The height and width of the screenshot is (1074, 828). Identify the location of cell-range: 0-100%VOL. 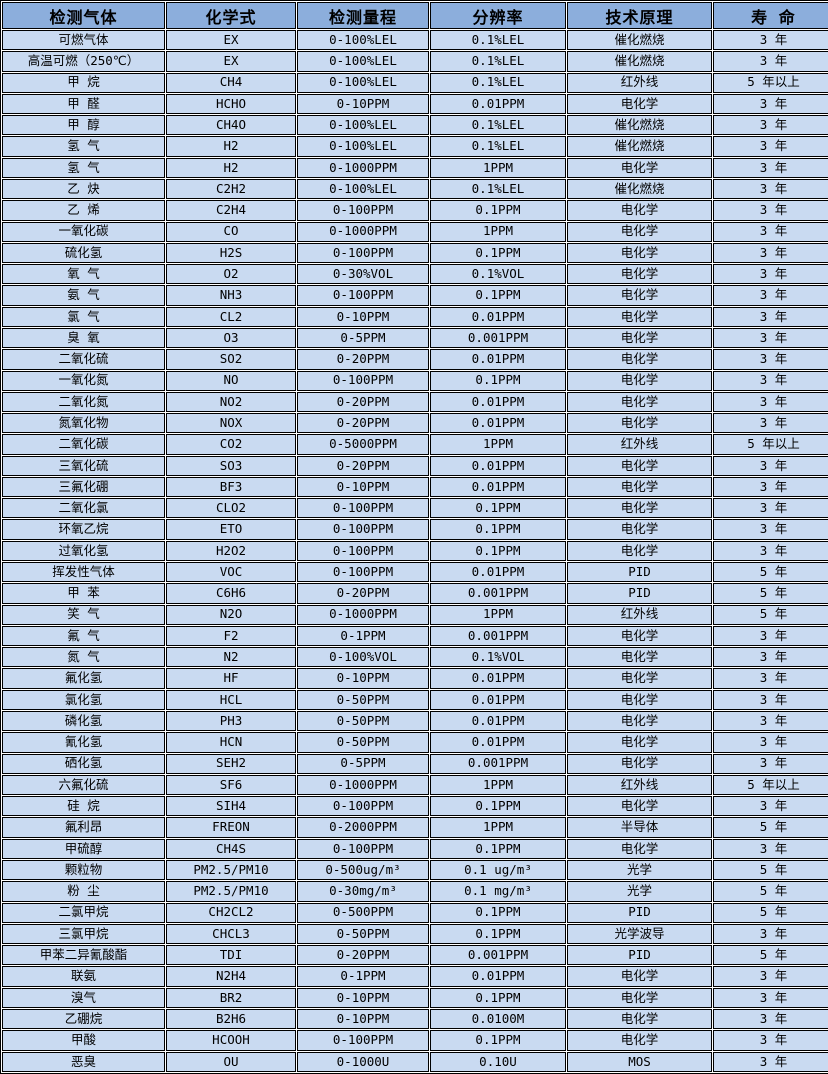
(363, 657).